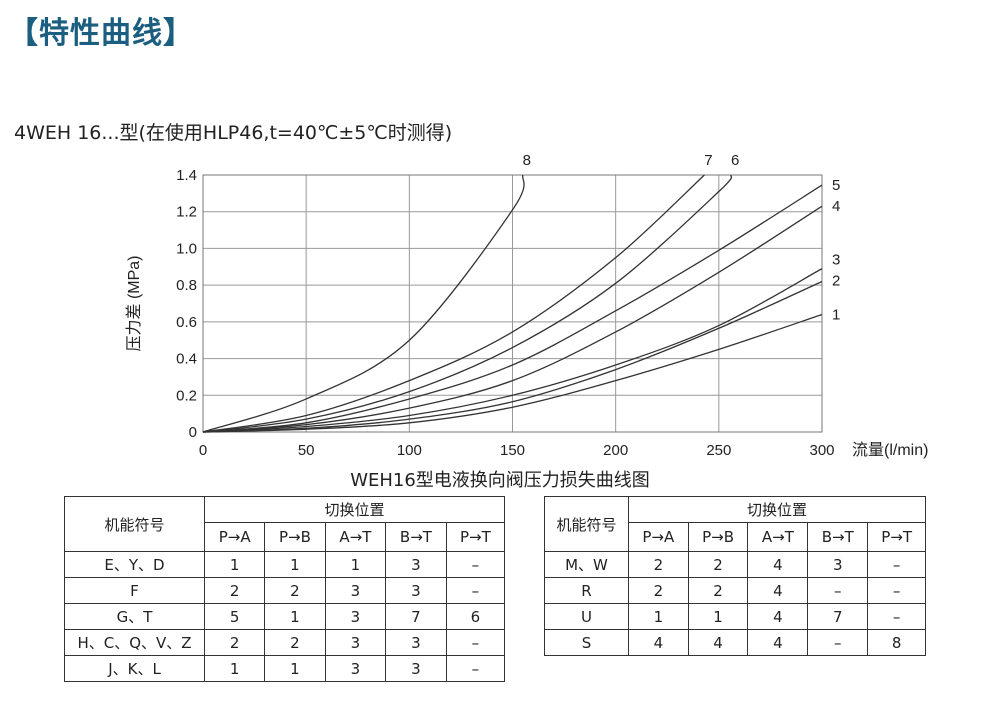  Describe the element at coordinates (821, 450) in the screenshot. I see `x-tick-label: 300` at that location.